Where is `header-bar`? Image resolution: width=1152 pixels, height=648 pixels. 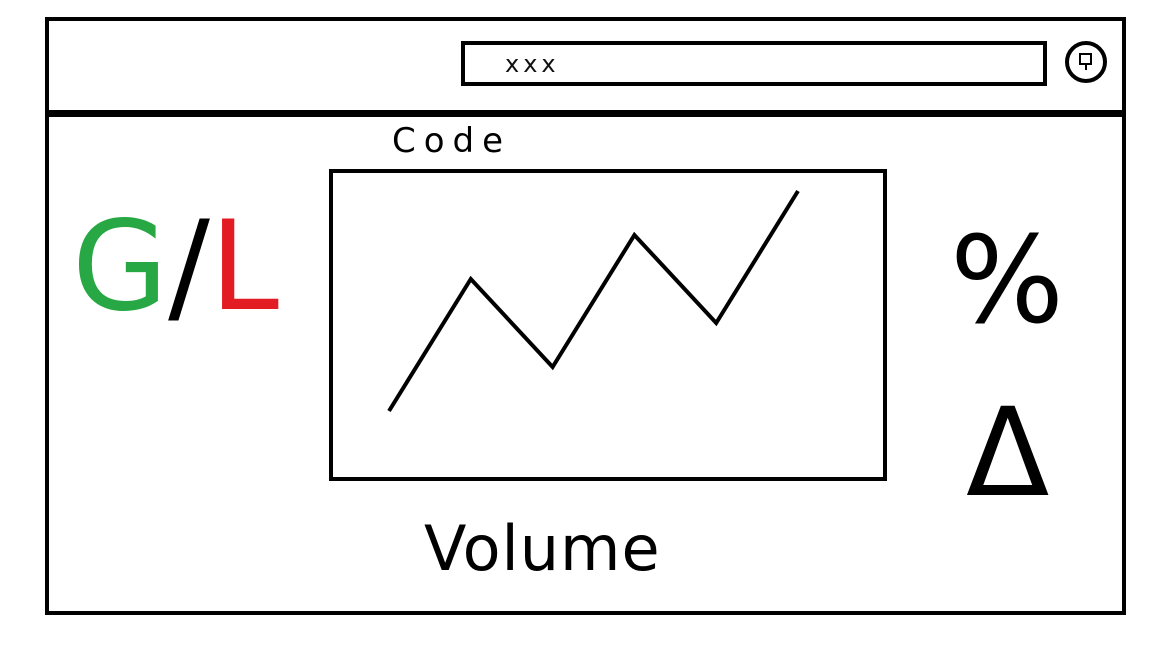
header-bar is located at coordinates (585, 66).